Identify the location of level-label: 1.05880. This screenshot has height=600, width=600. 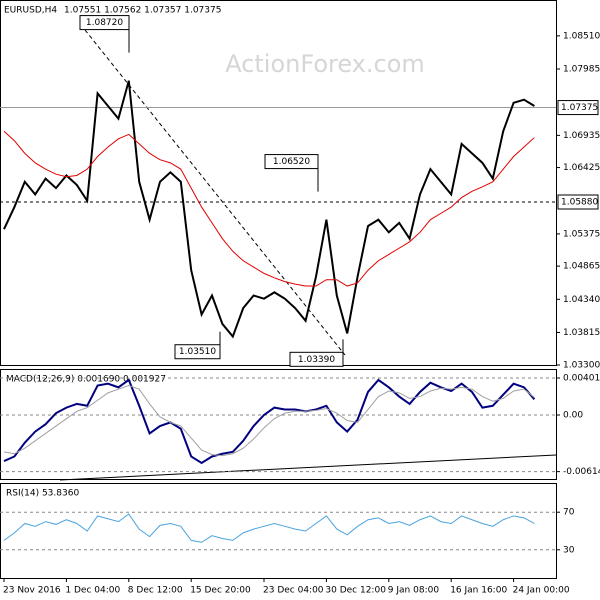
(579, 203).